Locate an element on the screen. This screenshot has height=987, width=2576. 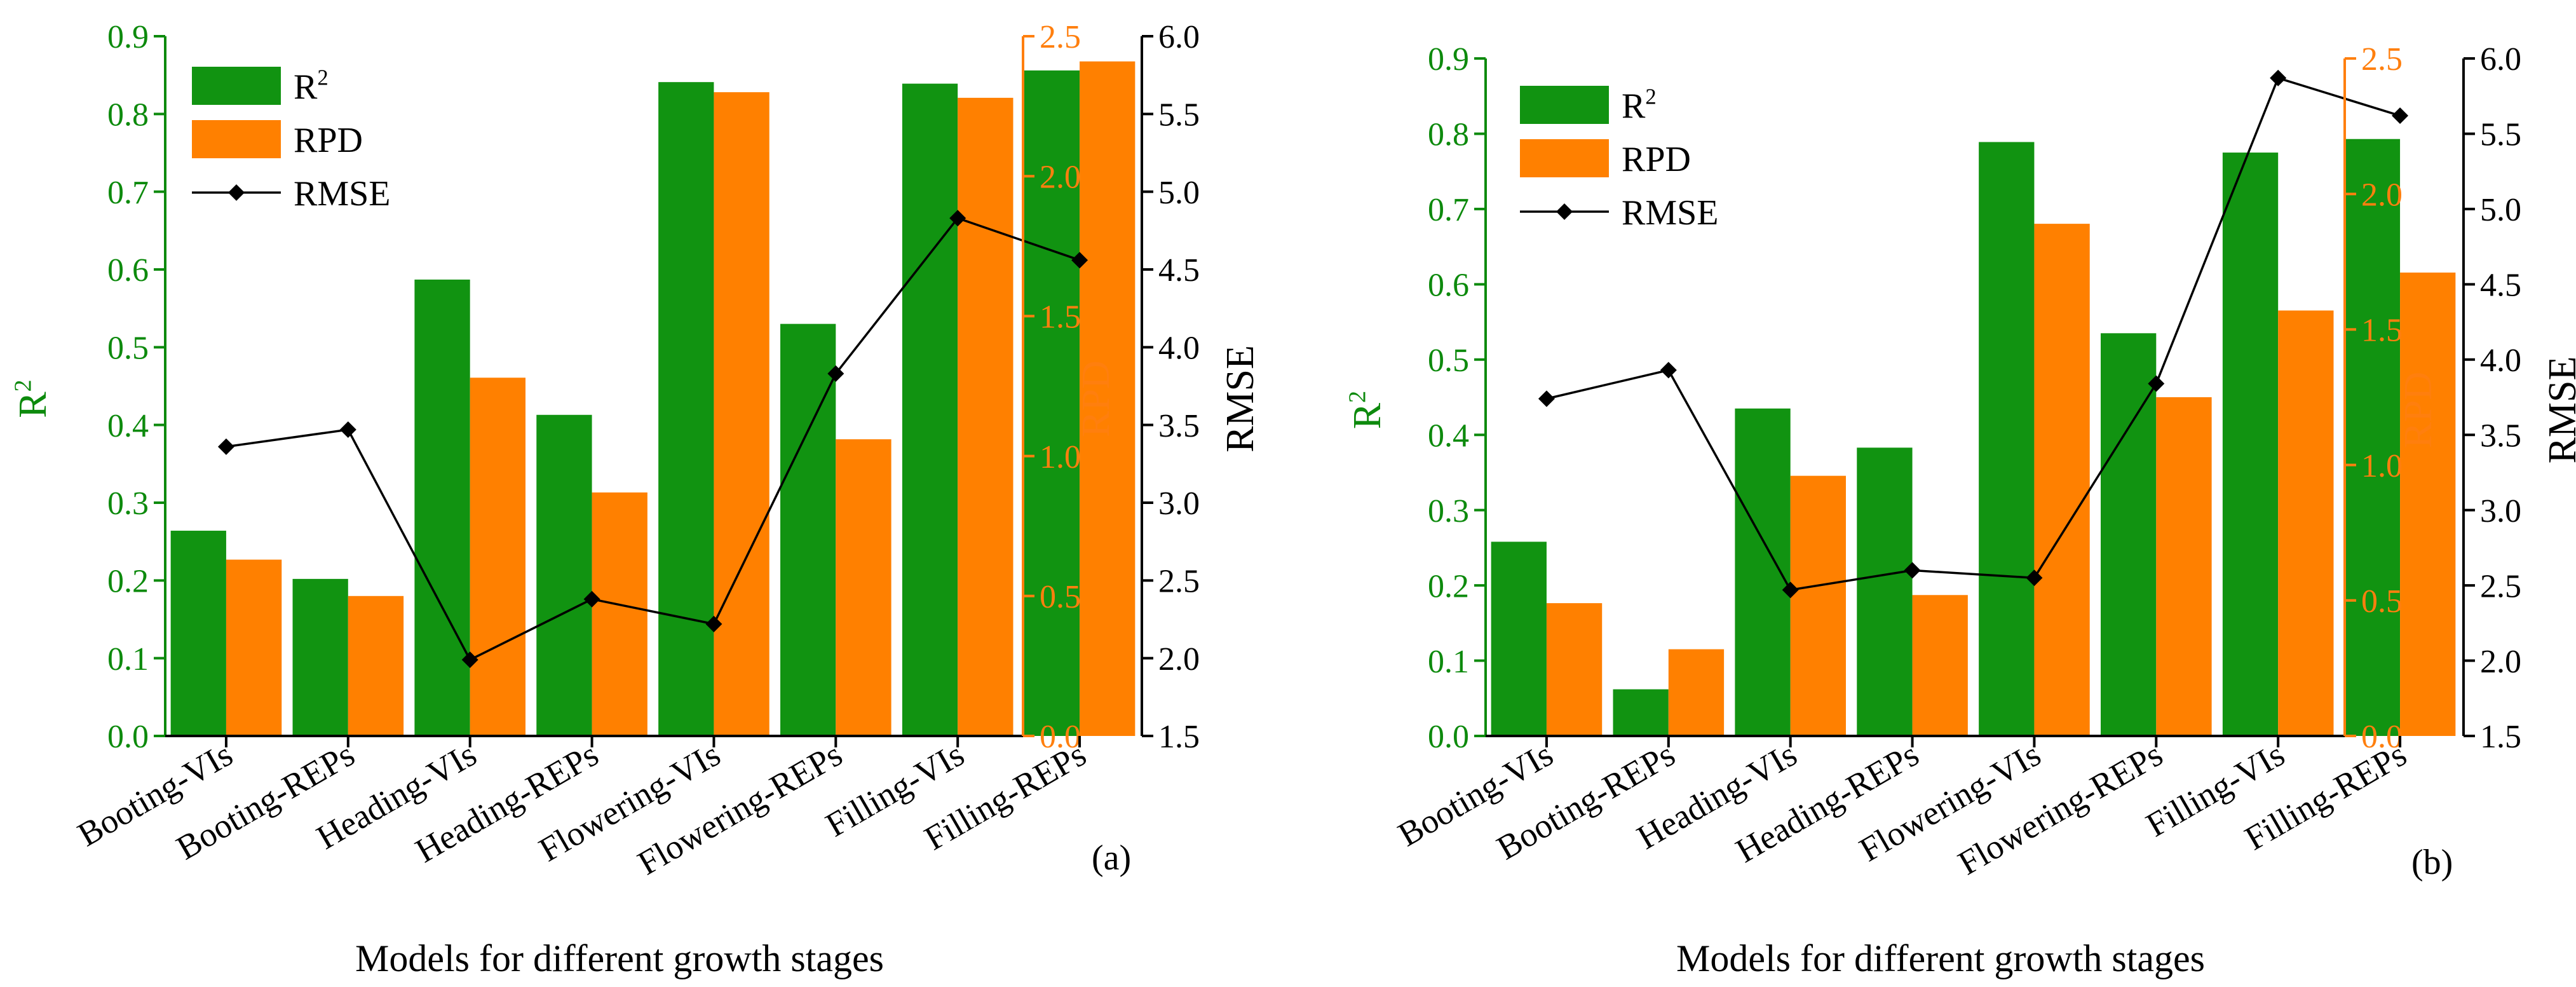
r2-tick-label: 0.2 is located at coordinates (1448, 586).